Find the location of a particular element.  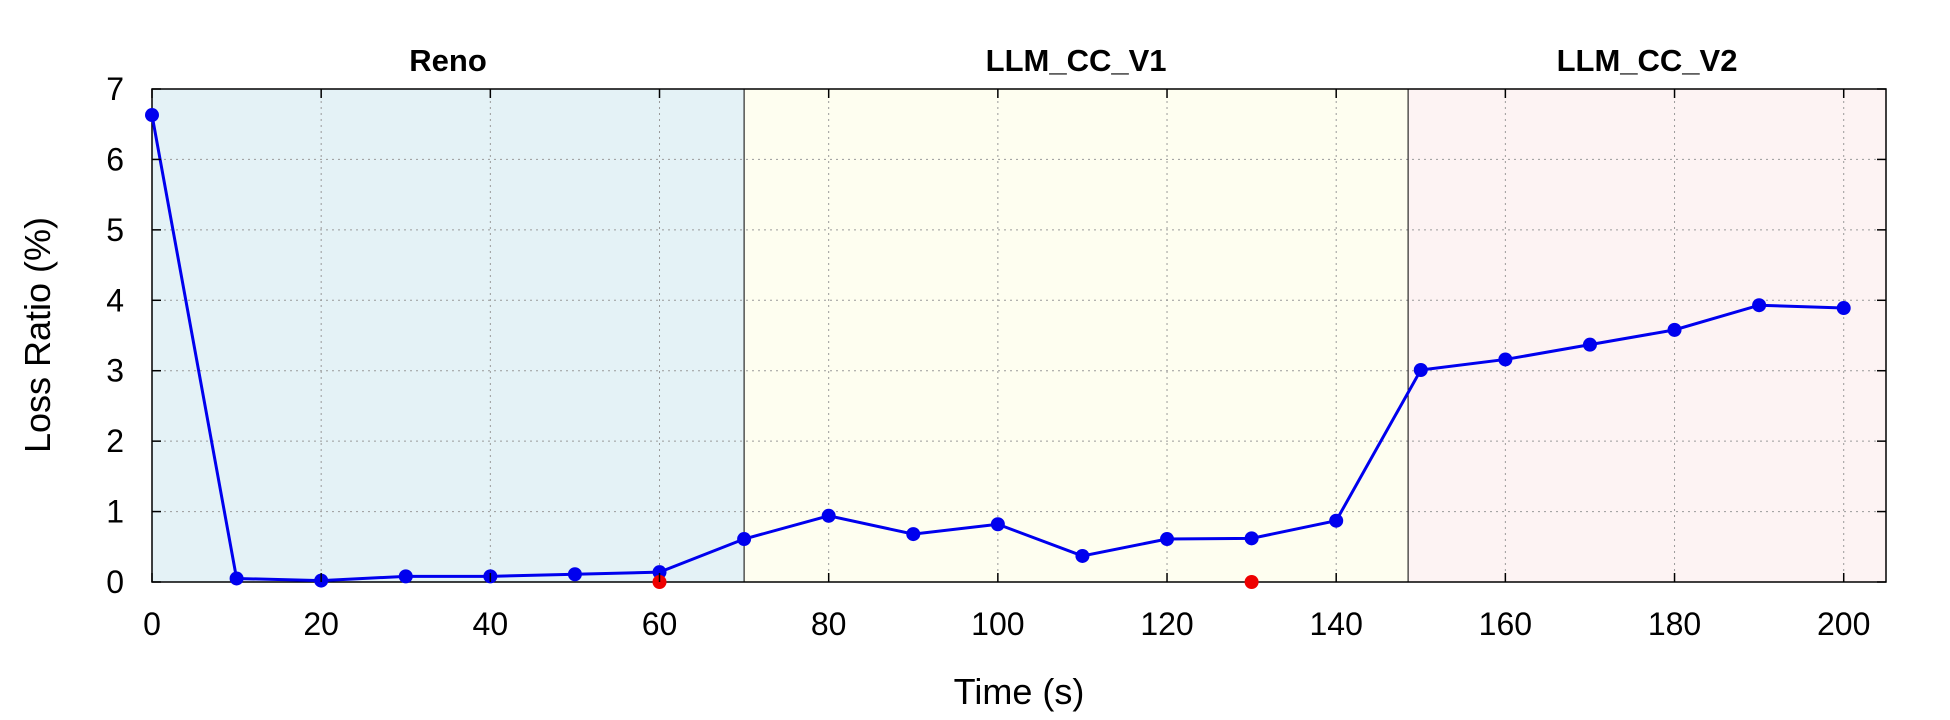

x-tick-label-2: 40 is located at coordinates (491, 624).